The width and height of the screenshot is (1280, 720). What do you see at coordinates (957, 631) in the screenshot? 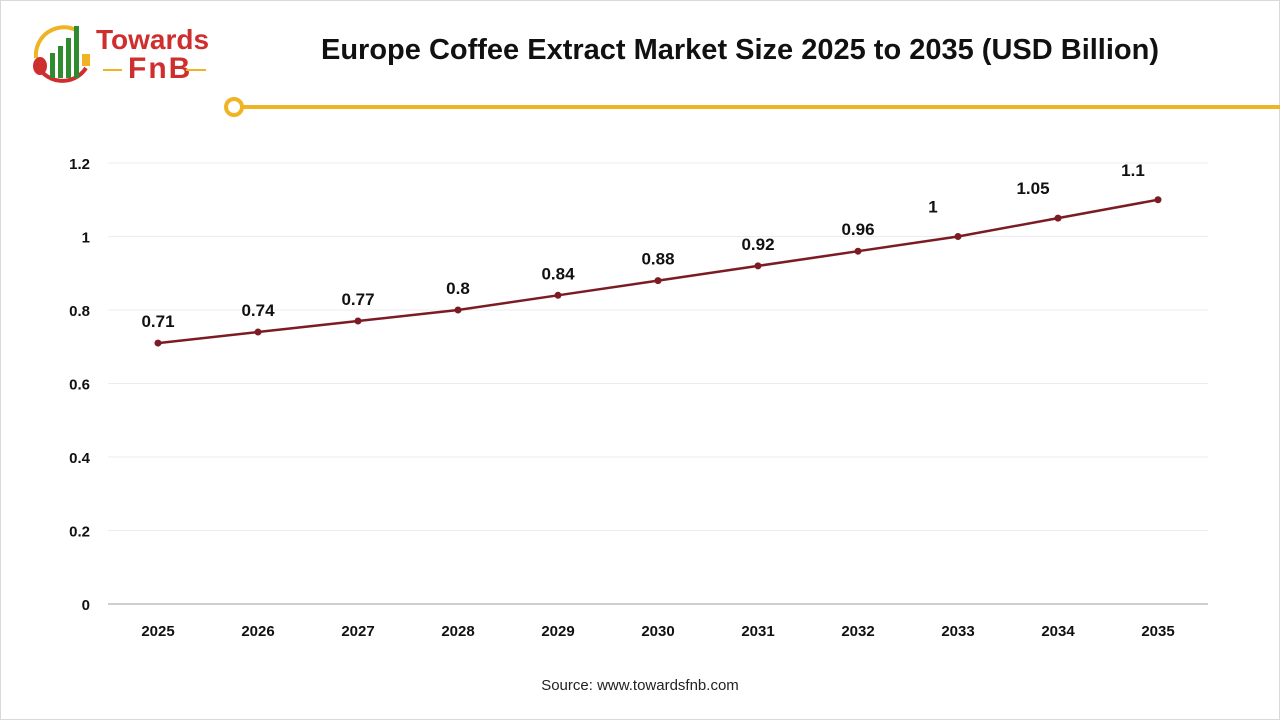
I see `x-tick-label: 2033` at bounding box center [957, 631].